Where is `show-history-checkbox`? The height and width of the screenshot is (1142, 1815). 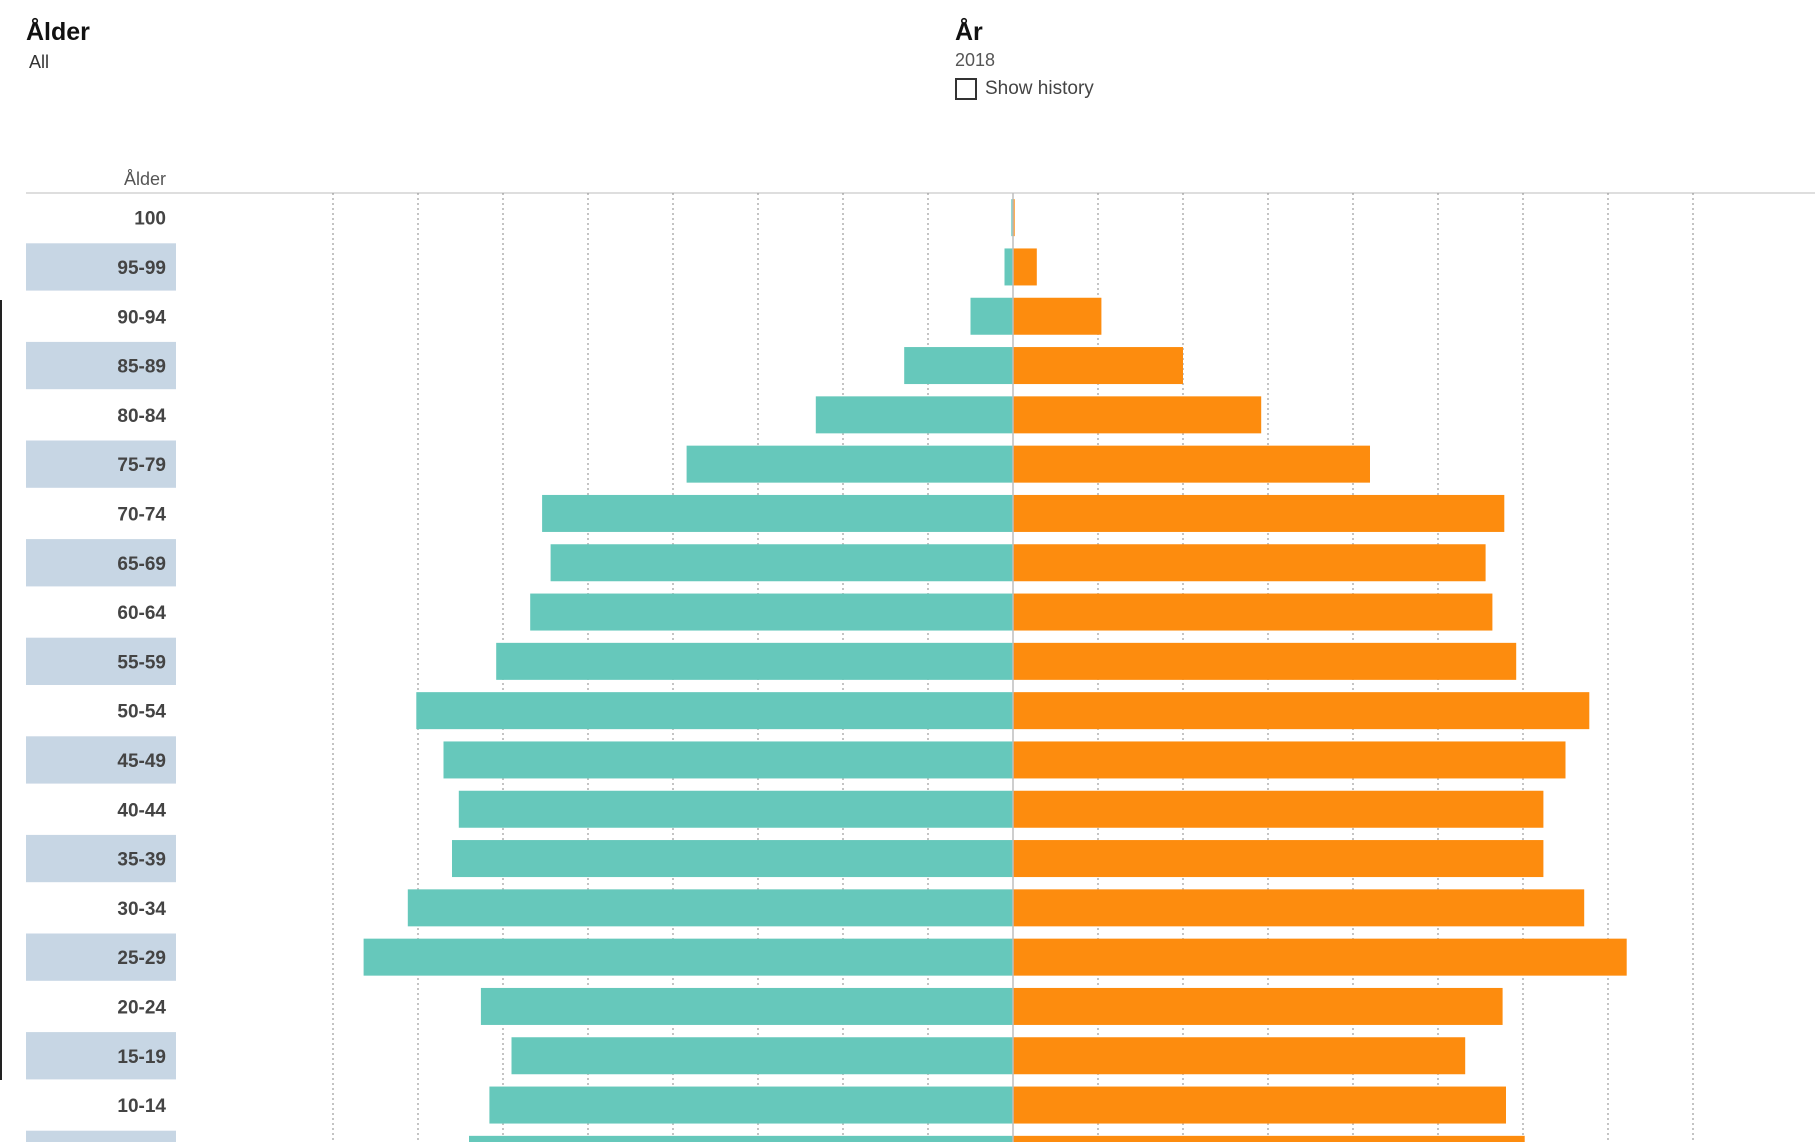 show-history-checkbox is located at coordinates (966, 89).